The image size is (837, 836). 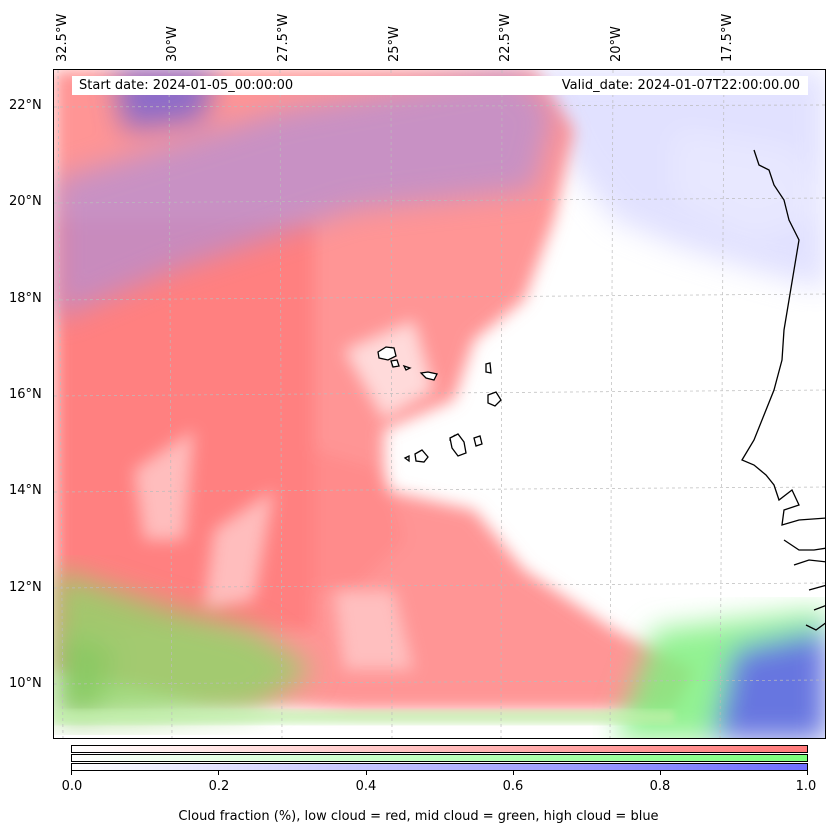 What do you see at coordinates (184, 645) in the screenshot?
I see `mid-cloud-field` at bounding box center [184, 645].